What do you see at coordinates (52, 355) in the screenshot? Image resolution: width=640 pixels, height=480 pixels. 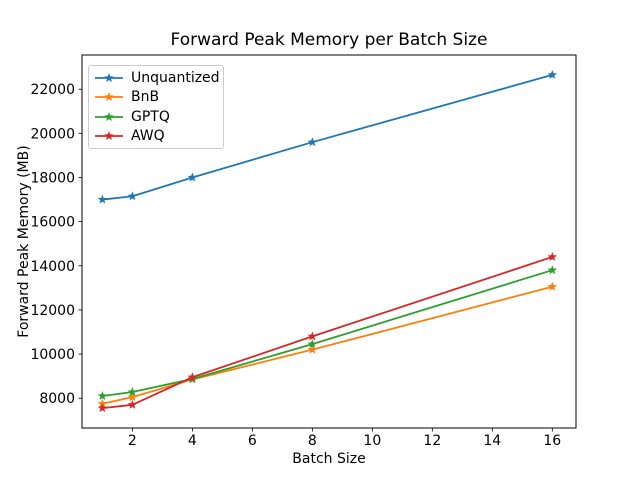 I see `y-tick-label: 10000` at bounding box center [52, 355].